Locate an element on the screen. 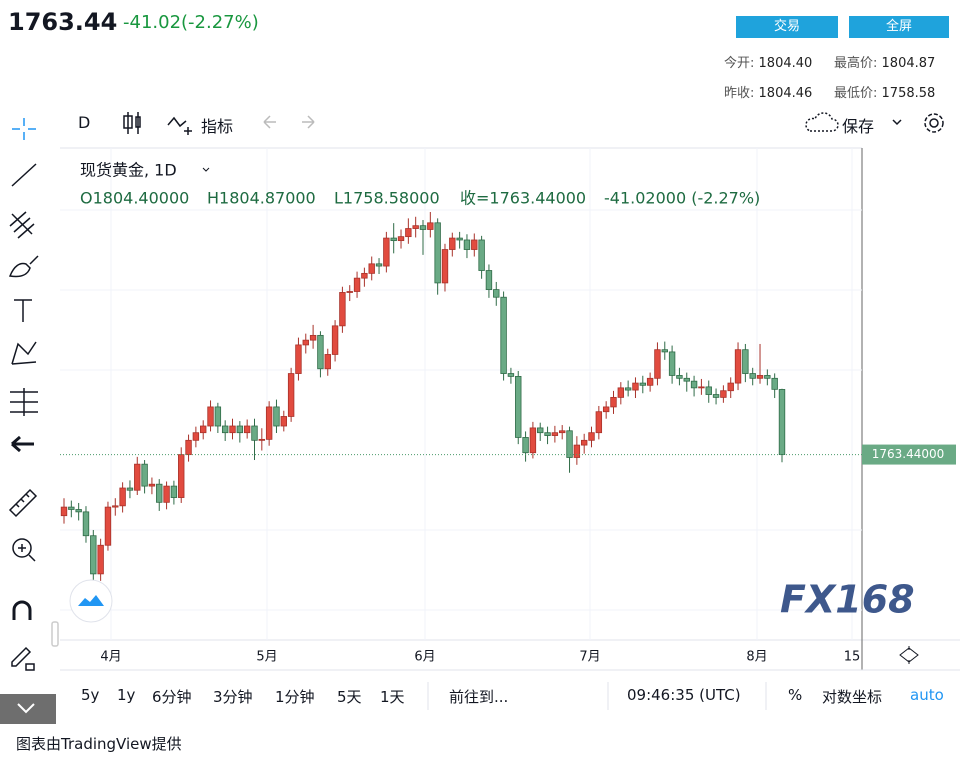  collapse is located at coordinates (55, 634).